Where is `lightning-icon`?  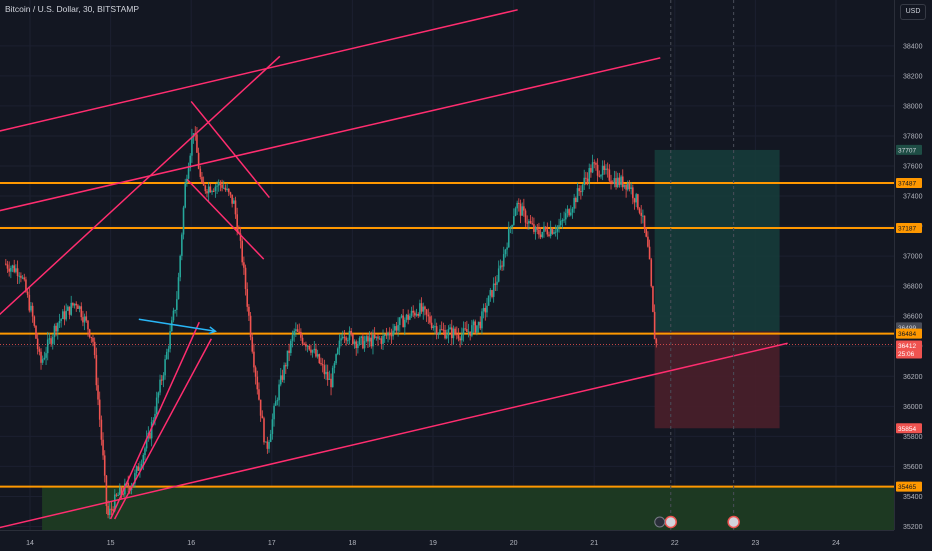 lightning-icon is located at coordinates (660, 522).